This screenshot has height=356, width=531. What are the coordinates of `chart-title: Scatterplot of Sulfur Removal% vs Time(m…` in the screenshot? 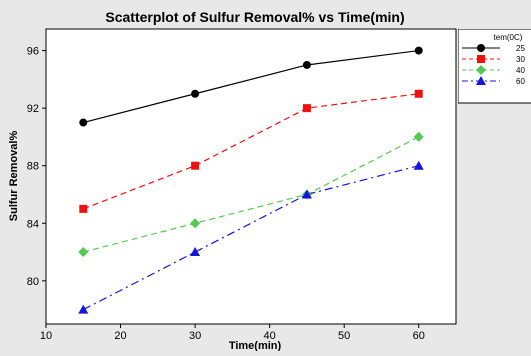 It's located at (254, 17).